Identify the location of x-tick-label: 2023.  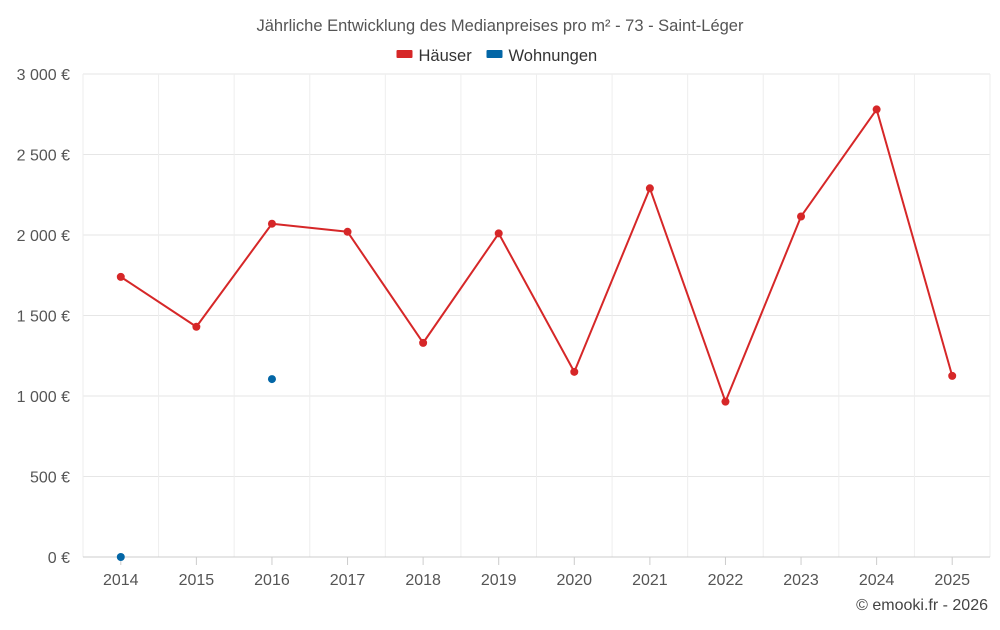
(801, 580).